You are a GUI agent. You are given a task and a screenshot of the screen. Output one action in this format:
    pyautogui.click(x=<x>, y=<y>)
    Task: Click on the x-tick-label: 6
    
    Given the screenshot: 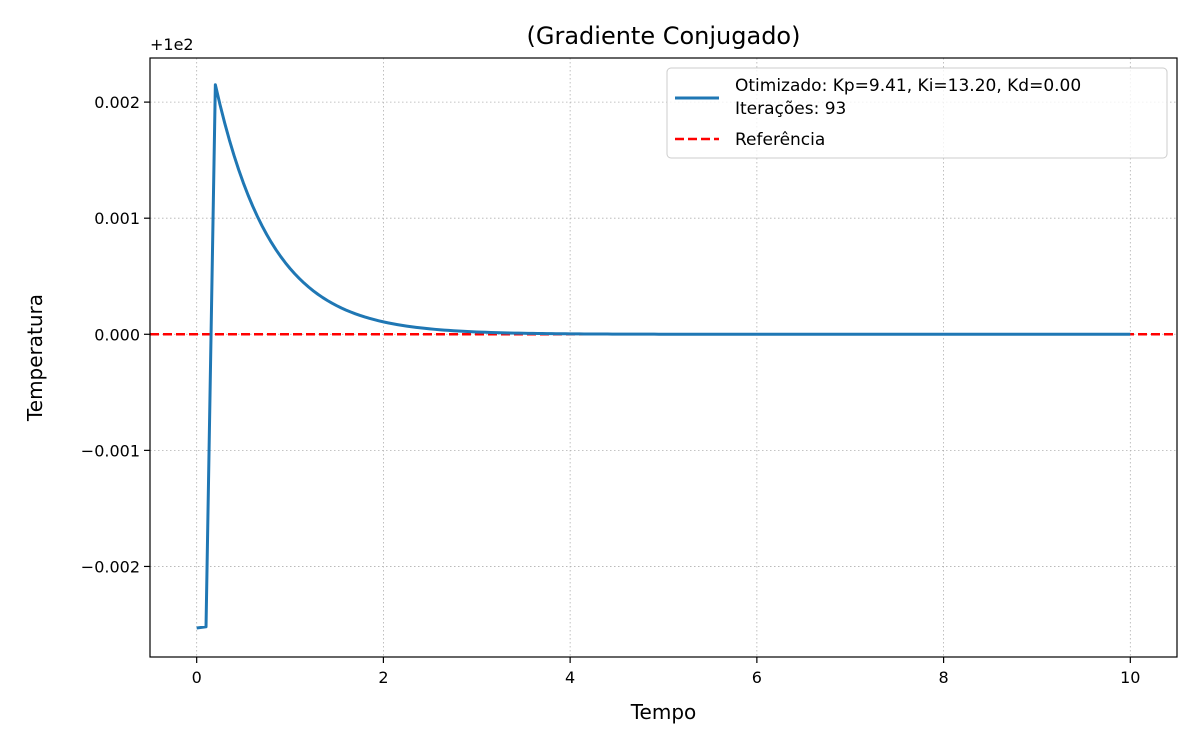 What is the action you would take?
    pyautogui.click(x=757, y=677)
    